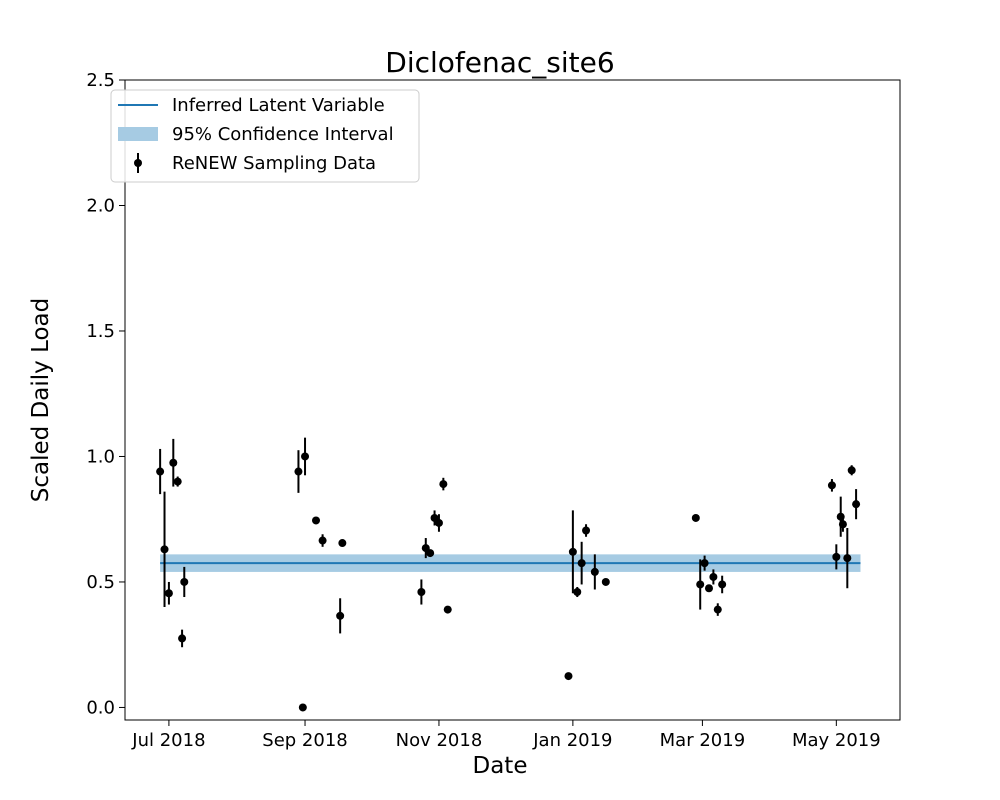  I want to click on legend-points-marker, so click(138, 163).